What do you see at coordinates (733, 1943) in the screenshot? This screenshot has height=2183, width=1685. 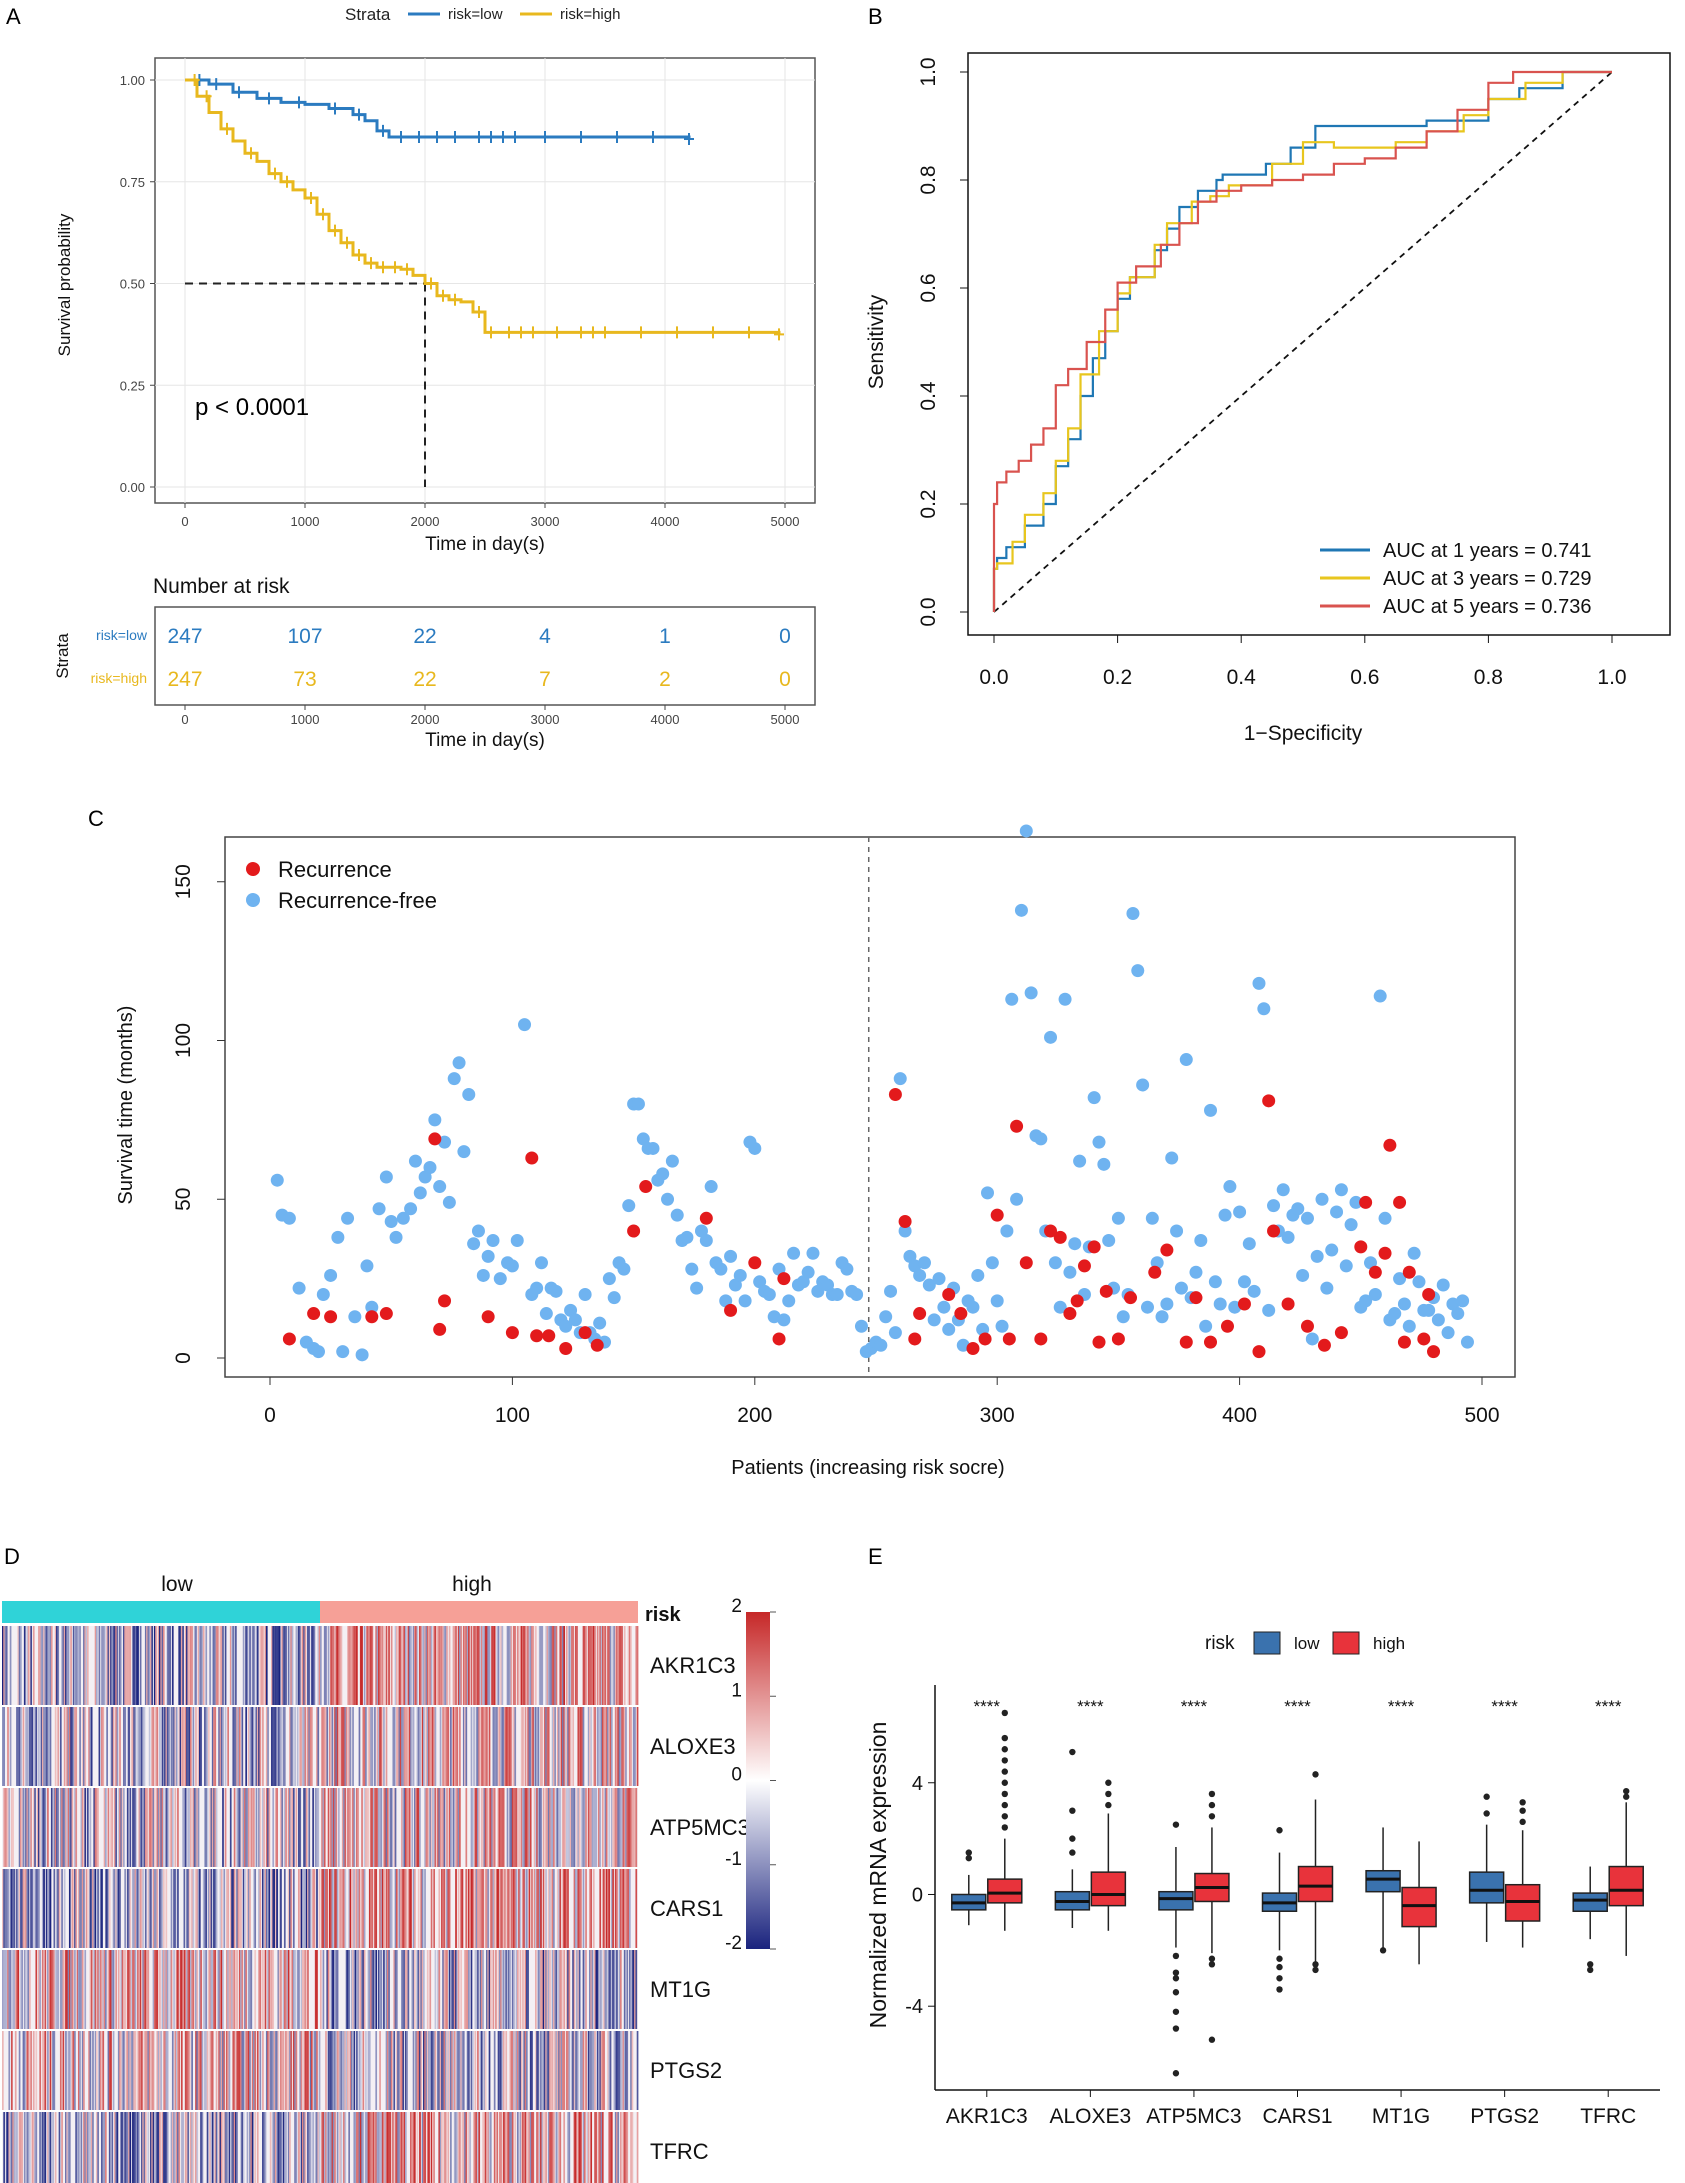 I see `heatmap-colorbar-label: -2` at bounding box center [733, 1943].